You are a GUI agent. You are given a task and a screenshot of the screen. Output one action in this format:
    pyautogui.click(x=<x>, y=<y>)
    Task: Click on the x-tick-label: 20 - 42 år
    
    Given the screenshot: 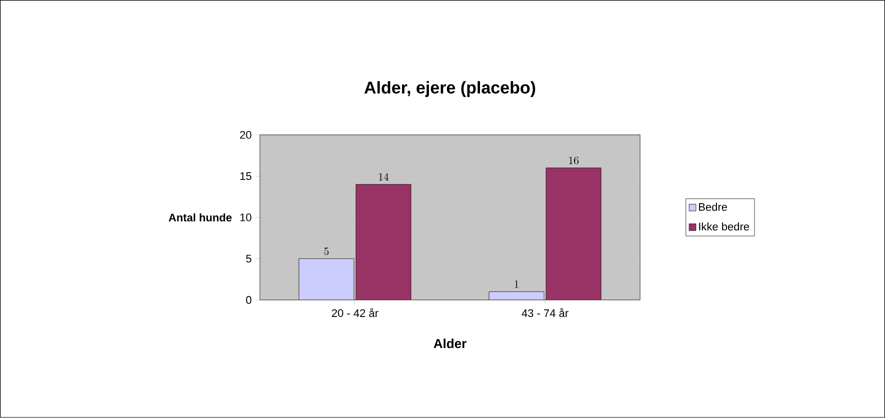 What is the action you would take?
    pyautogui.click(x=355, y=313)
    